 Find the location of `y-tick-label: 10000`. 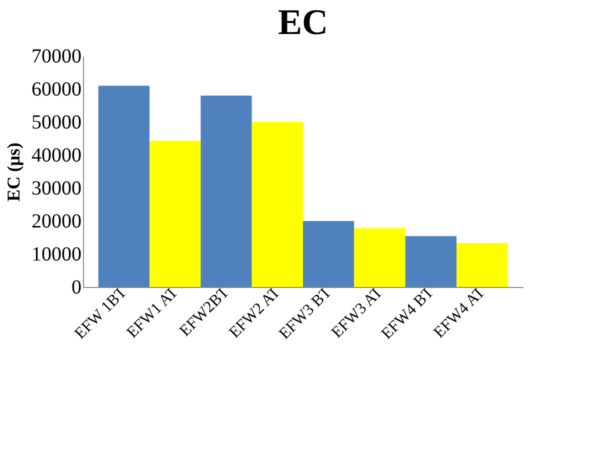

y-tick-label: 10000 is located at coordinates (57, 255).